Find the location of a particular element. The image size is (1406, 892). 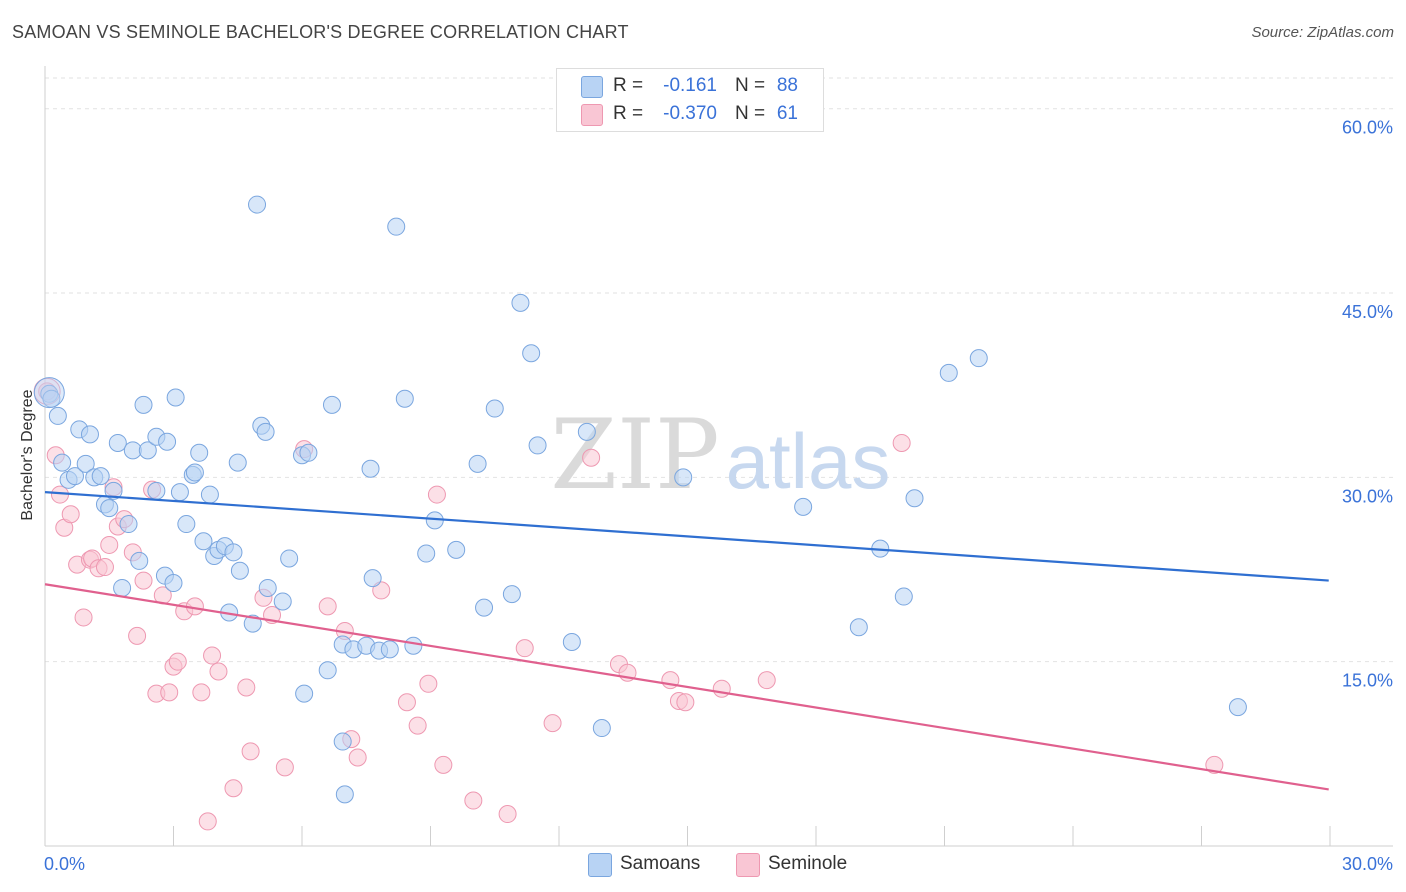

r-value-samoans: -0.161 is located at coordinates (690, 85).